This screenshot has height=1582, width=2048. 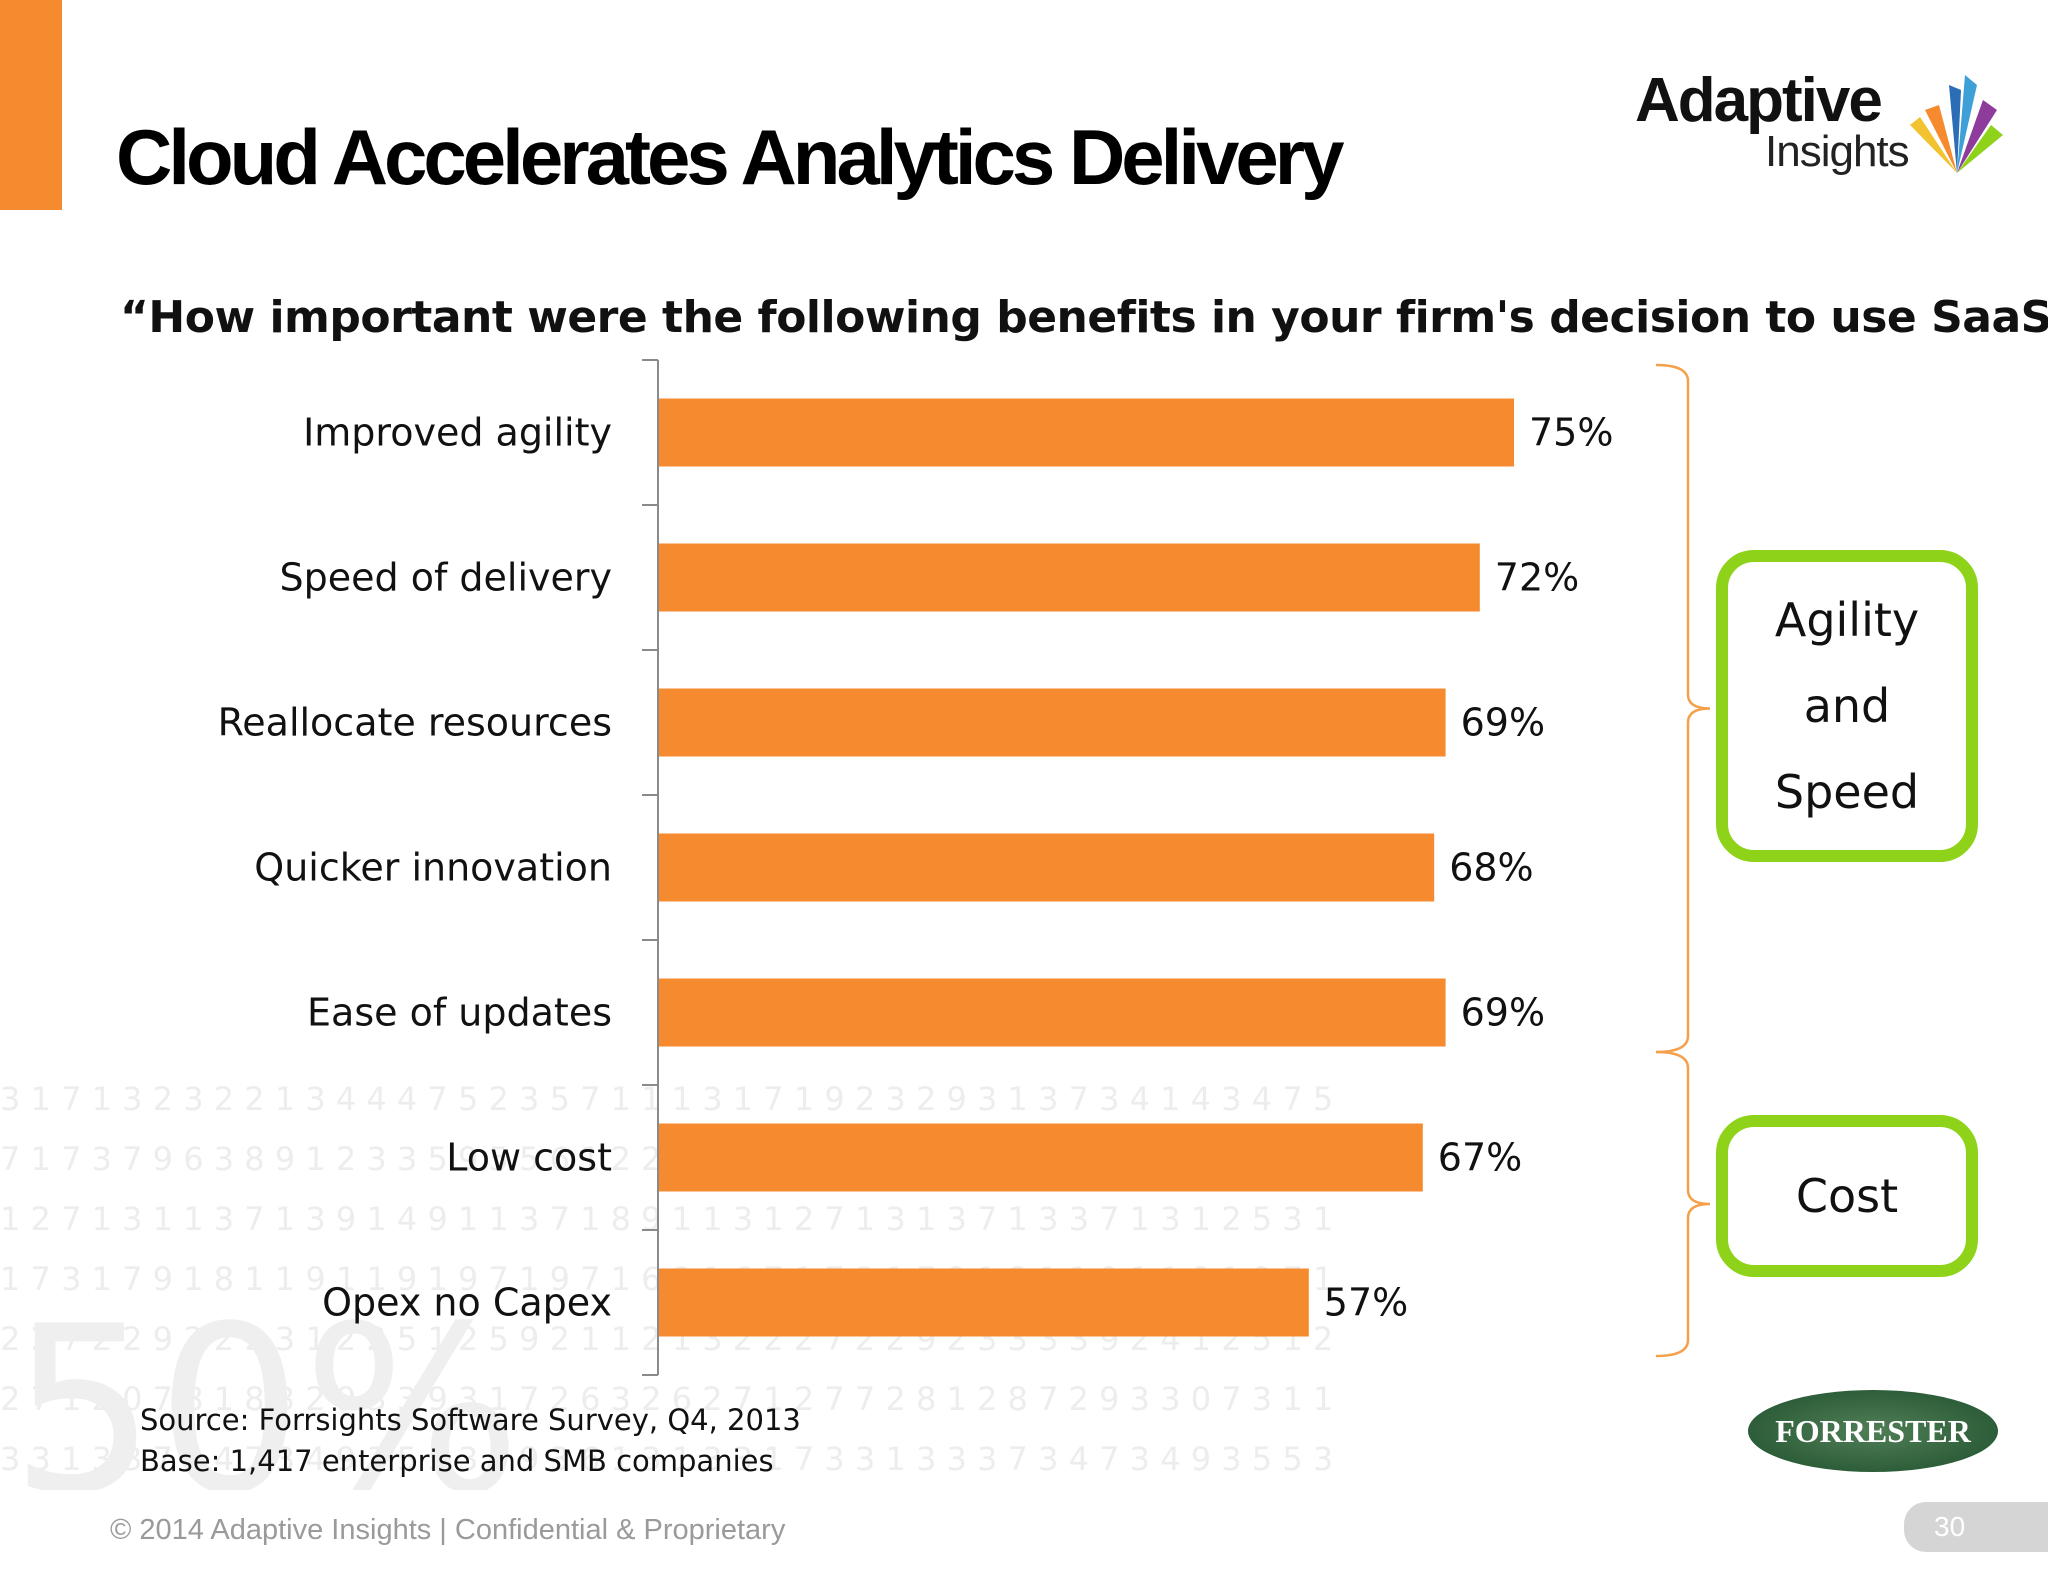 I want to click on logo-text-adaptive: Adaptive, so click(x=1759, y=100).